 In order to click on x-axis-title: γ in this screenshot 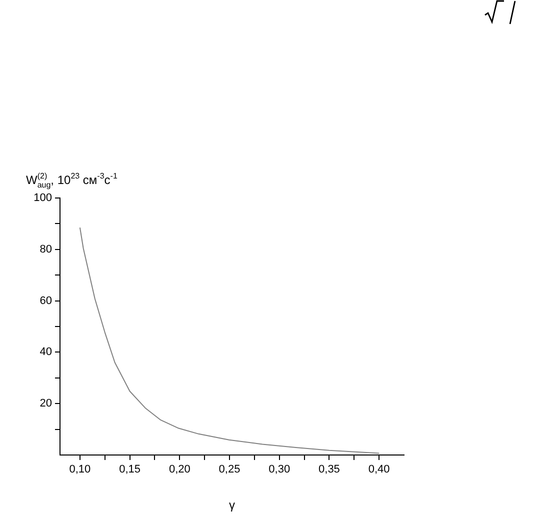, I will do `click(232, 505)`.